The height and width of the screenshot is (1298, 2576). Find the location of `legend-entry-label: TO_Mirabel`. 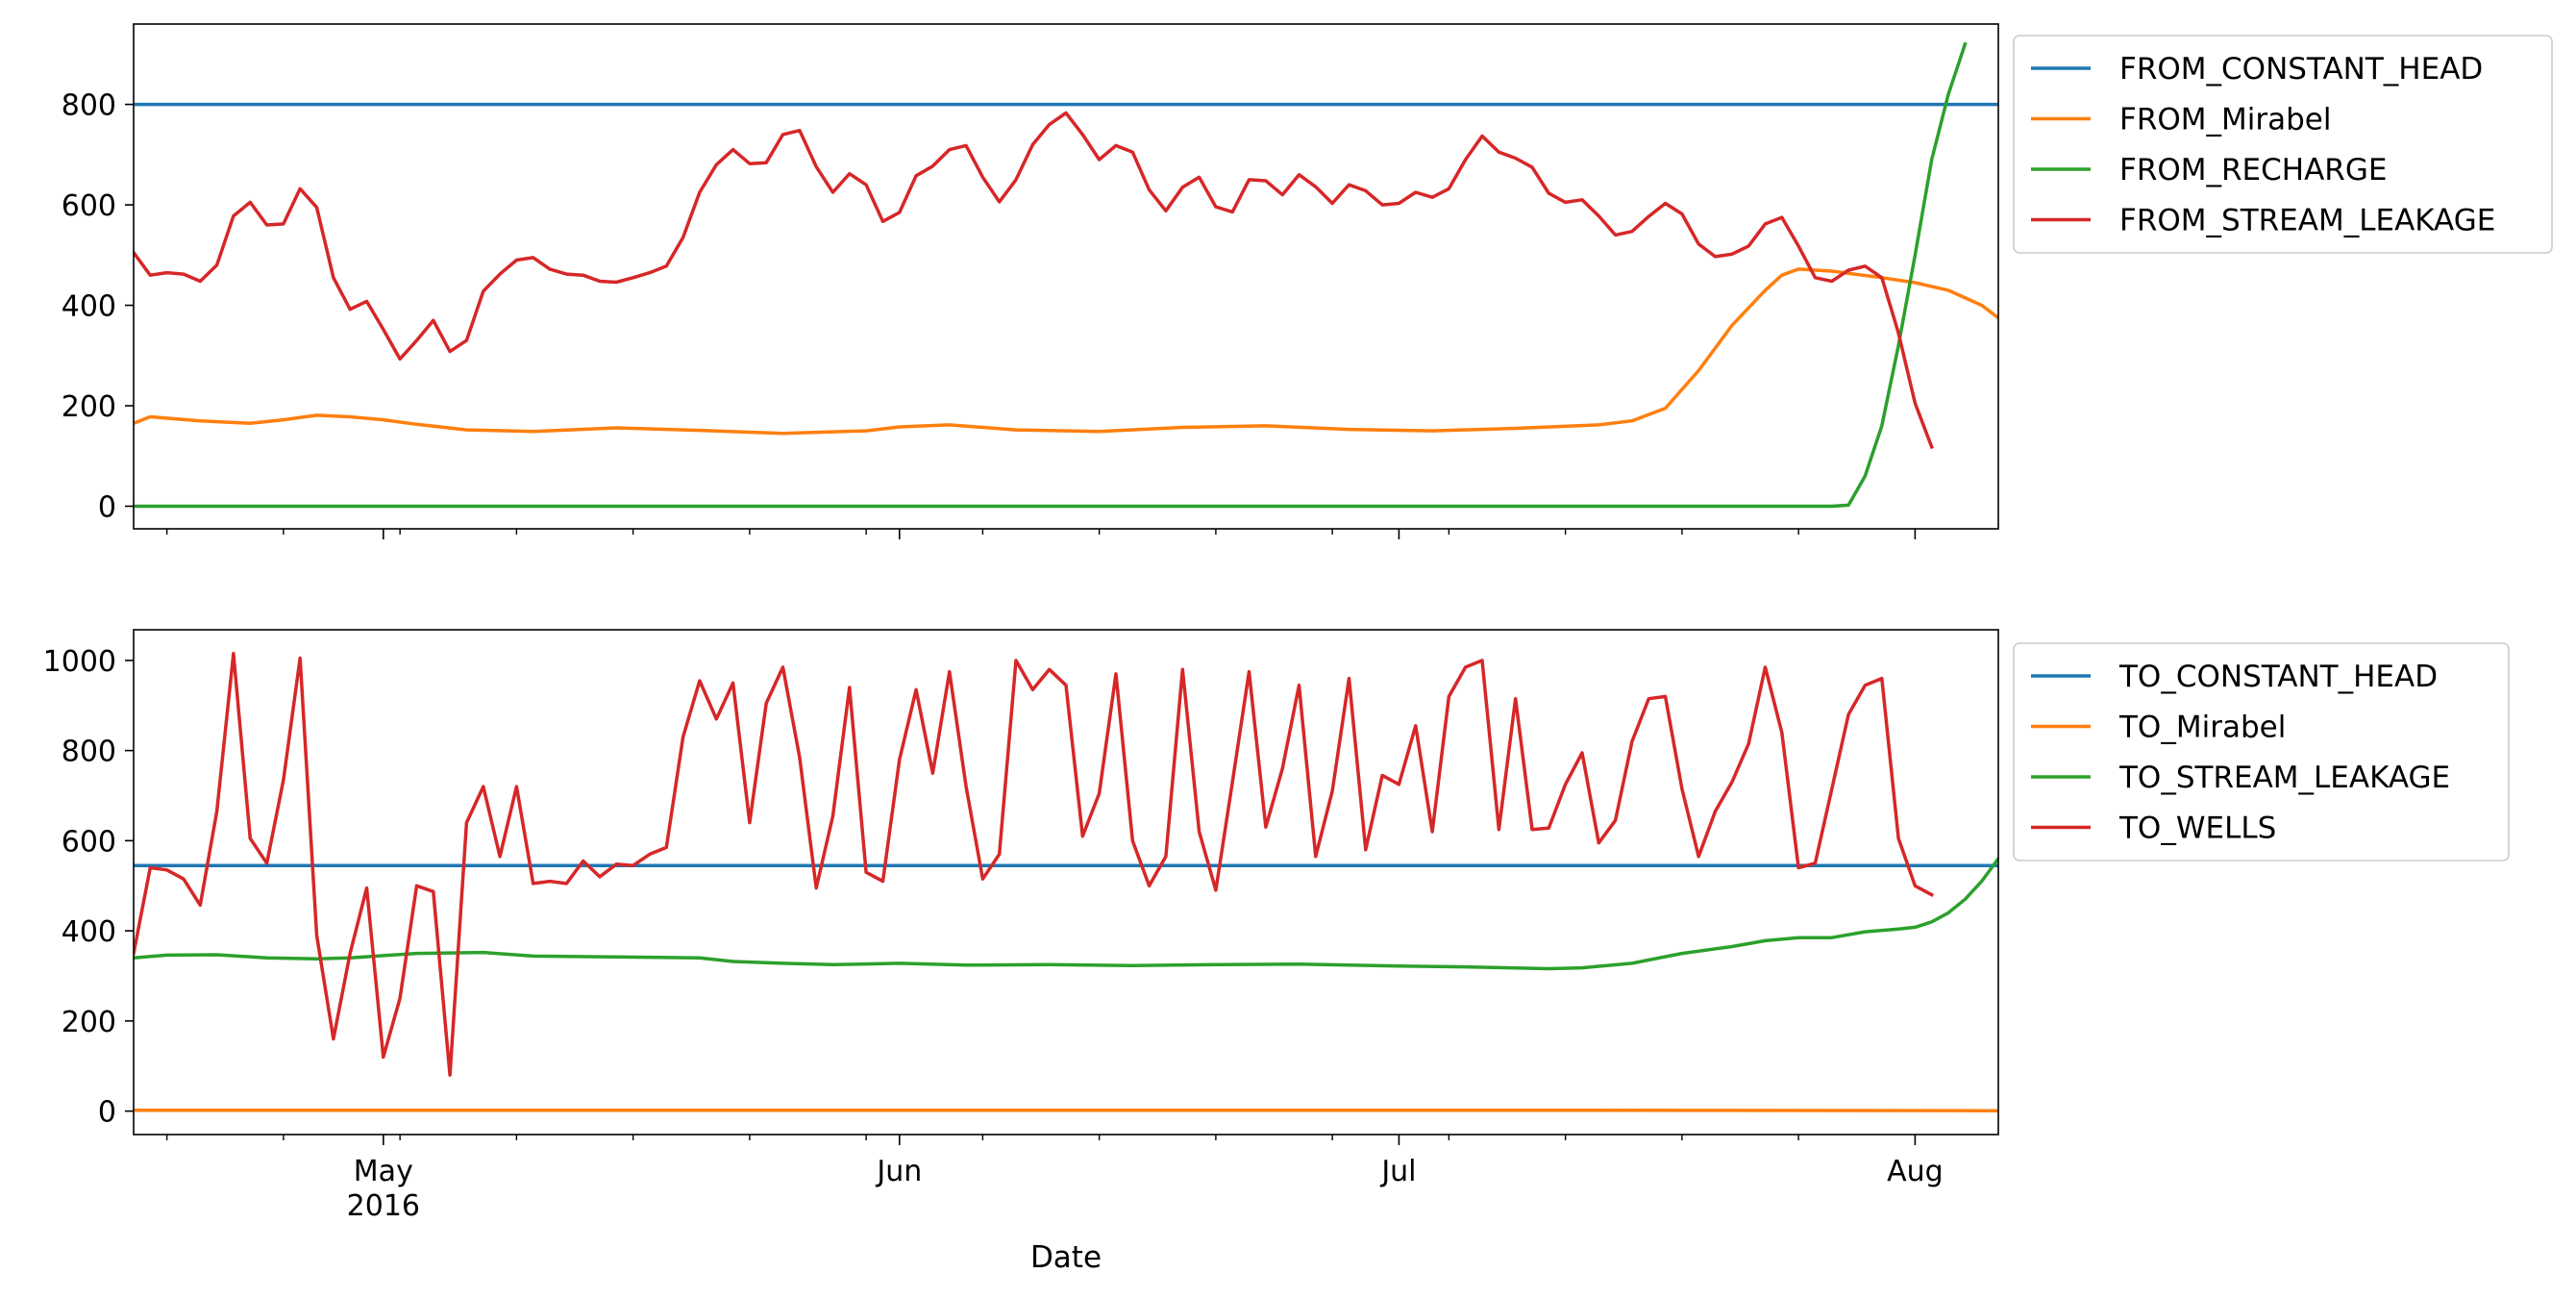

legend-entry-label: TO_Mirabel is located at coordinates (2202, 728).